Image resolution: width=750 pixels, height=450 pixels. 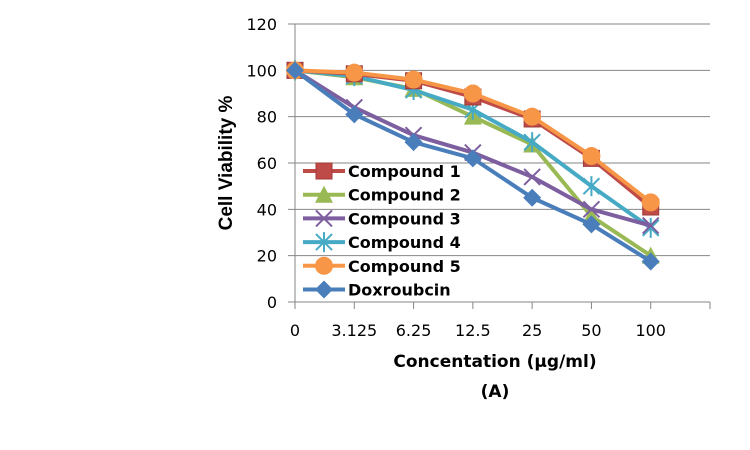 I want to click on x-tick-labels: 0 3.125 6.25 12.5 25 50 100, so click(x=478, y=330).